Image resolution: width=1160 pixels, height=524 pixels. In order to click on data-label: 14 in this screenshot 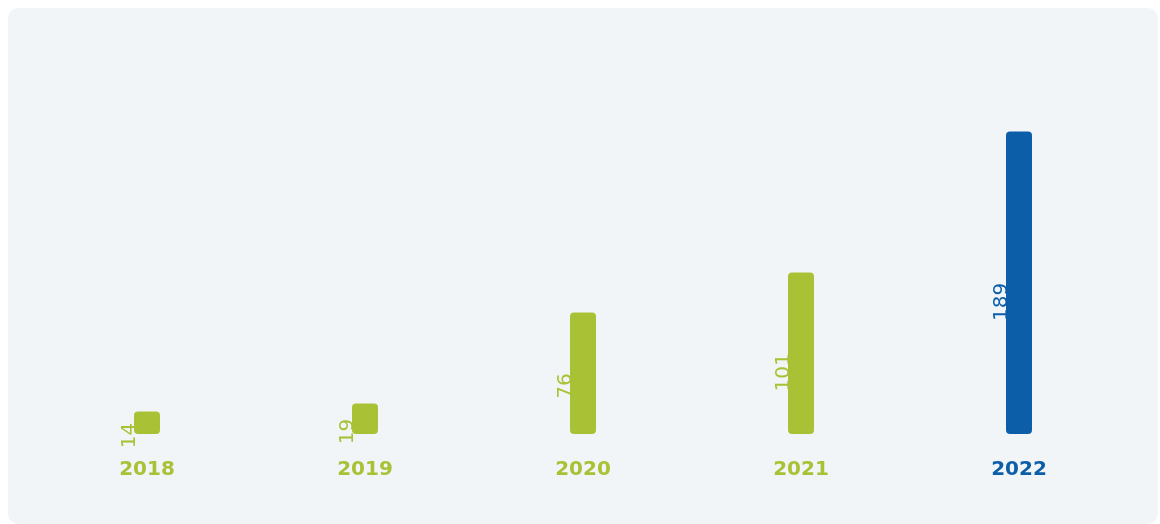, I will do `click(128, 435)`.